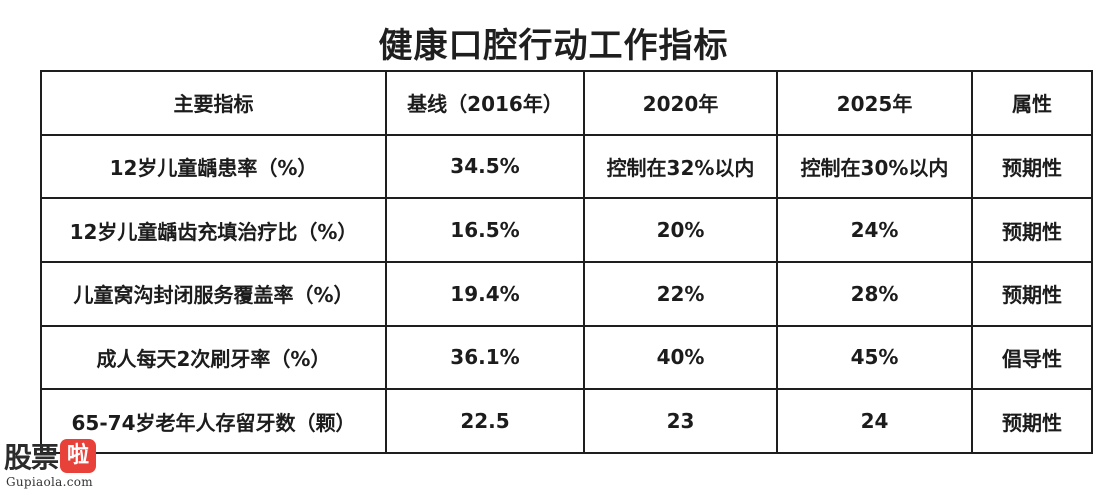  What do you see at coordinates (680, 293) in the screenshot?
I see `cell-2020: 22%` at bounding box center [680, 293].